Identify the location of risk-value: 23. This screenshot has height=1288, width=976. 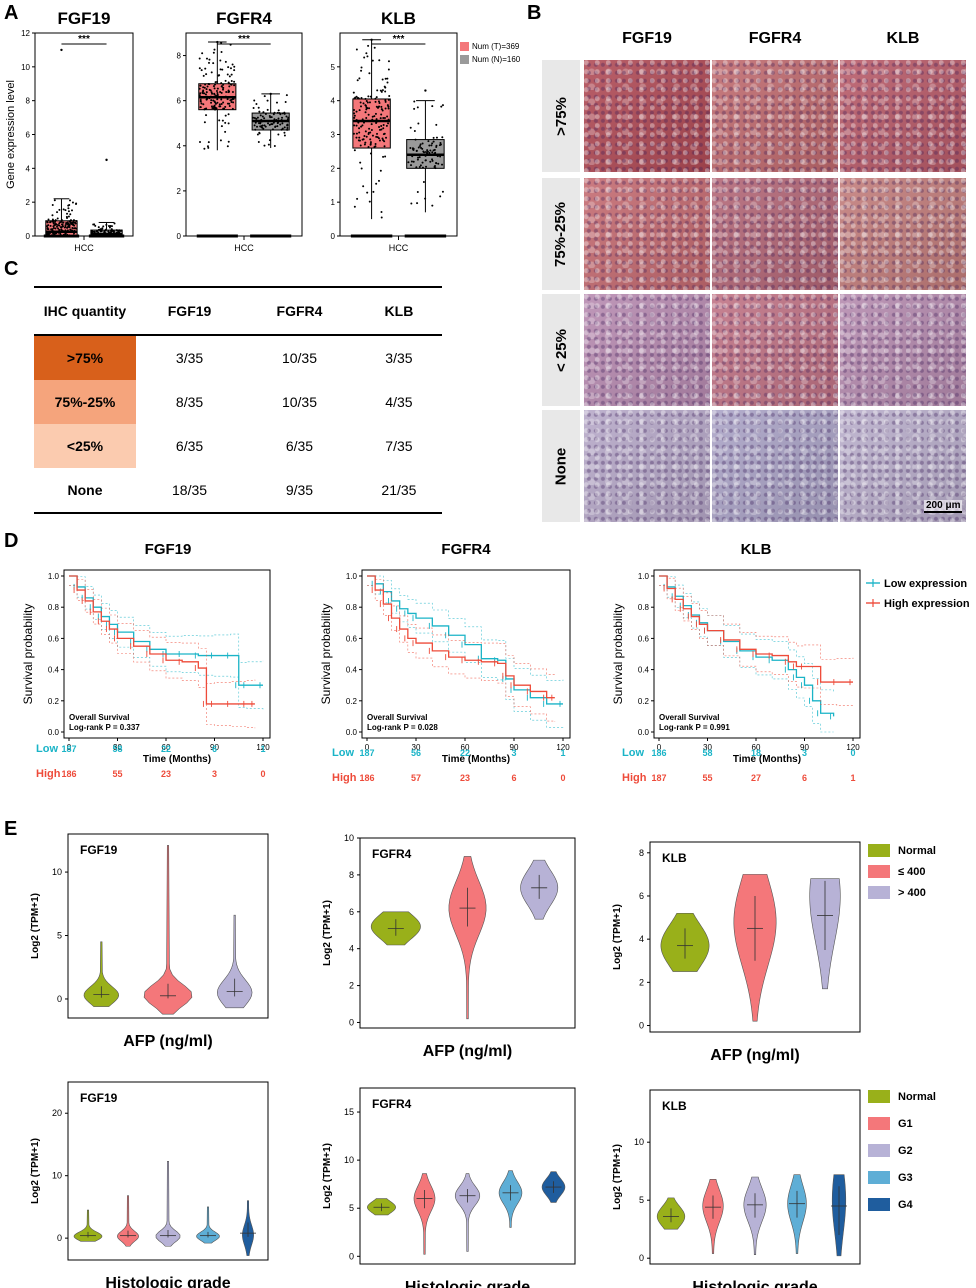
(166, 774).